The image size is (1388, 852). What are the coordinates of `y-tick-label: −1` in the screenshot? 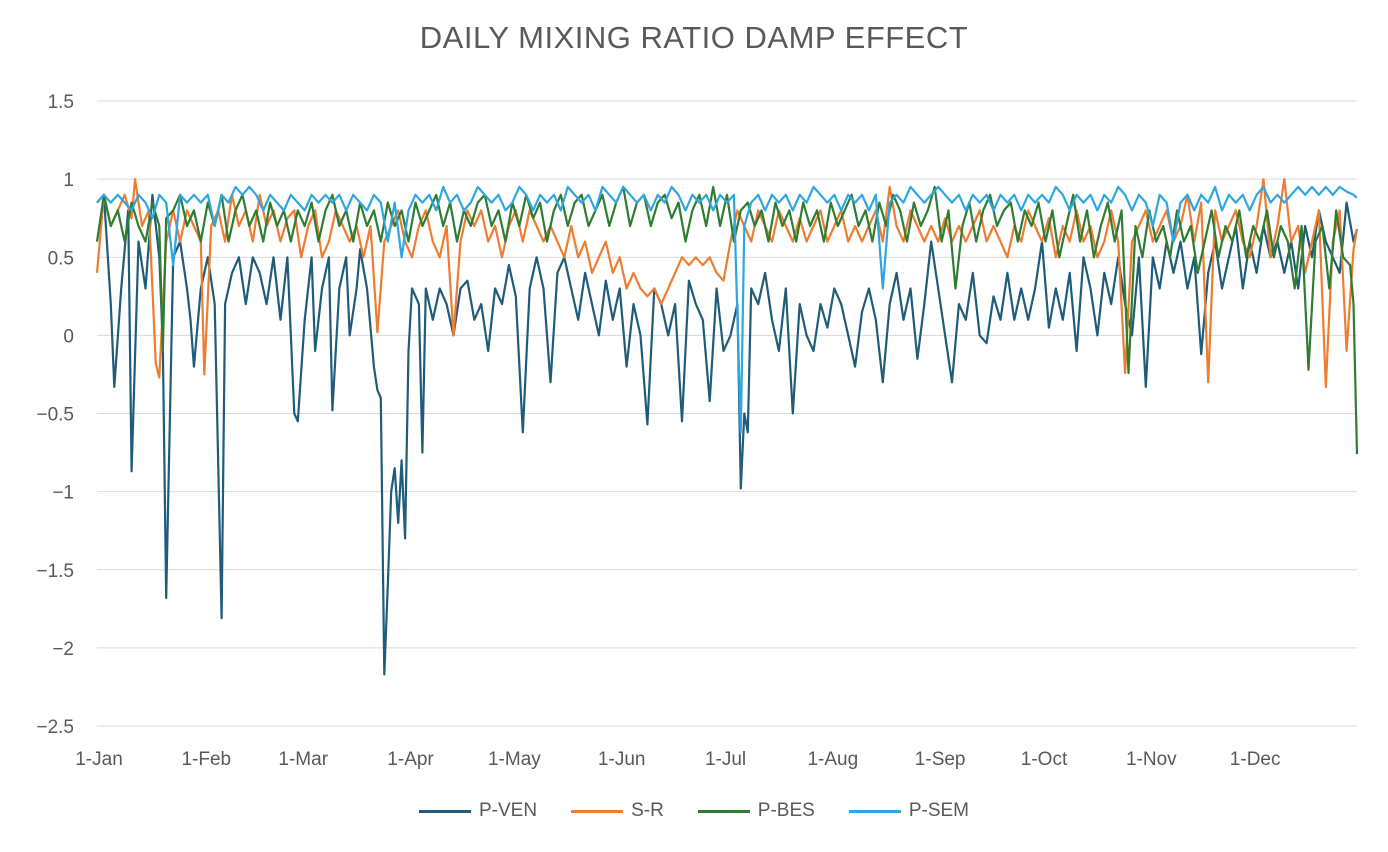 It's located at (63, 493).